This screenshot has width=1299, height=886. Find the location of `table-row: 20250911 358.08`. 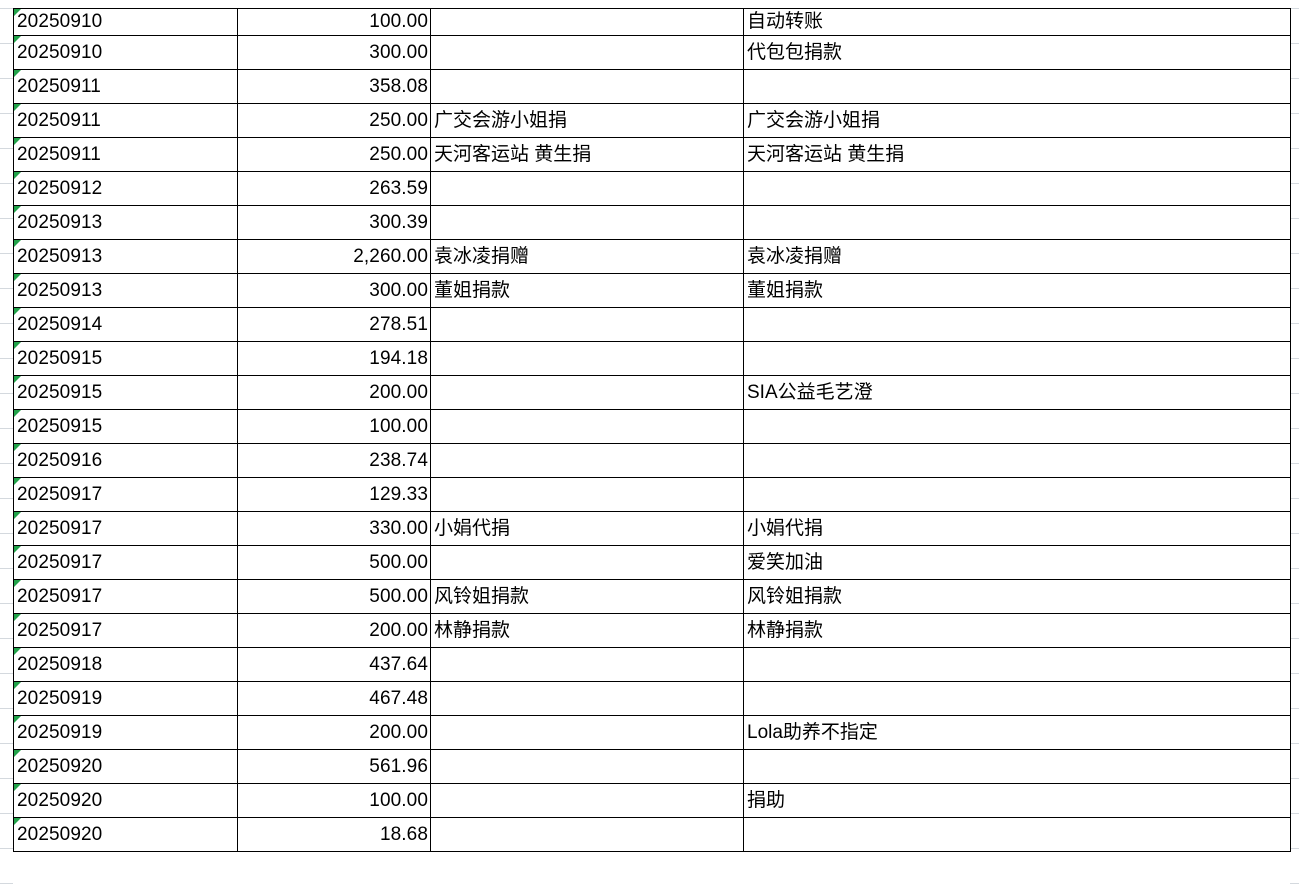

table-row: 20250911 358.08 is located at coordinates (652, 86).